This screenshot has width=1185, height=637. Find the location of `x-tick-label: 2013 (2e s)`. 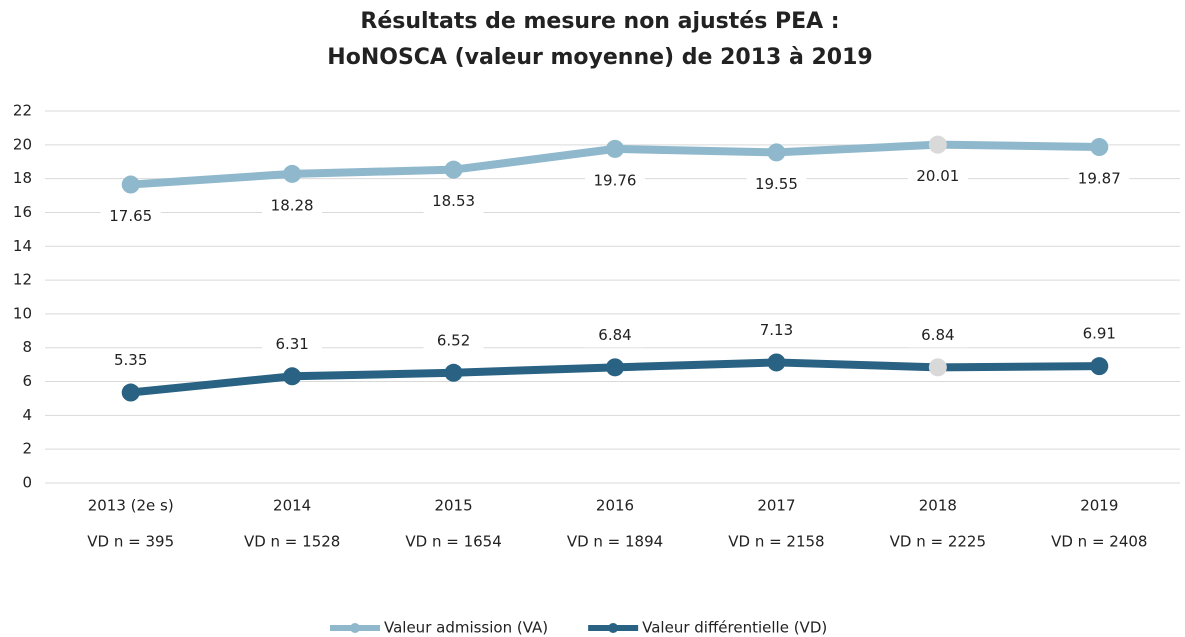

x-tick-label: 2013 (2e s) is located at coordinates (131, 506).